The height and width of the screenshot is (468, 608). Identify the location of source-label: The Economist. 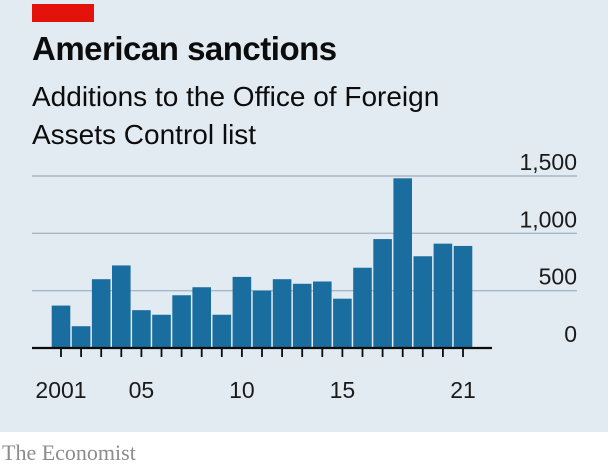
(69, 452).